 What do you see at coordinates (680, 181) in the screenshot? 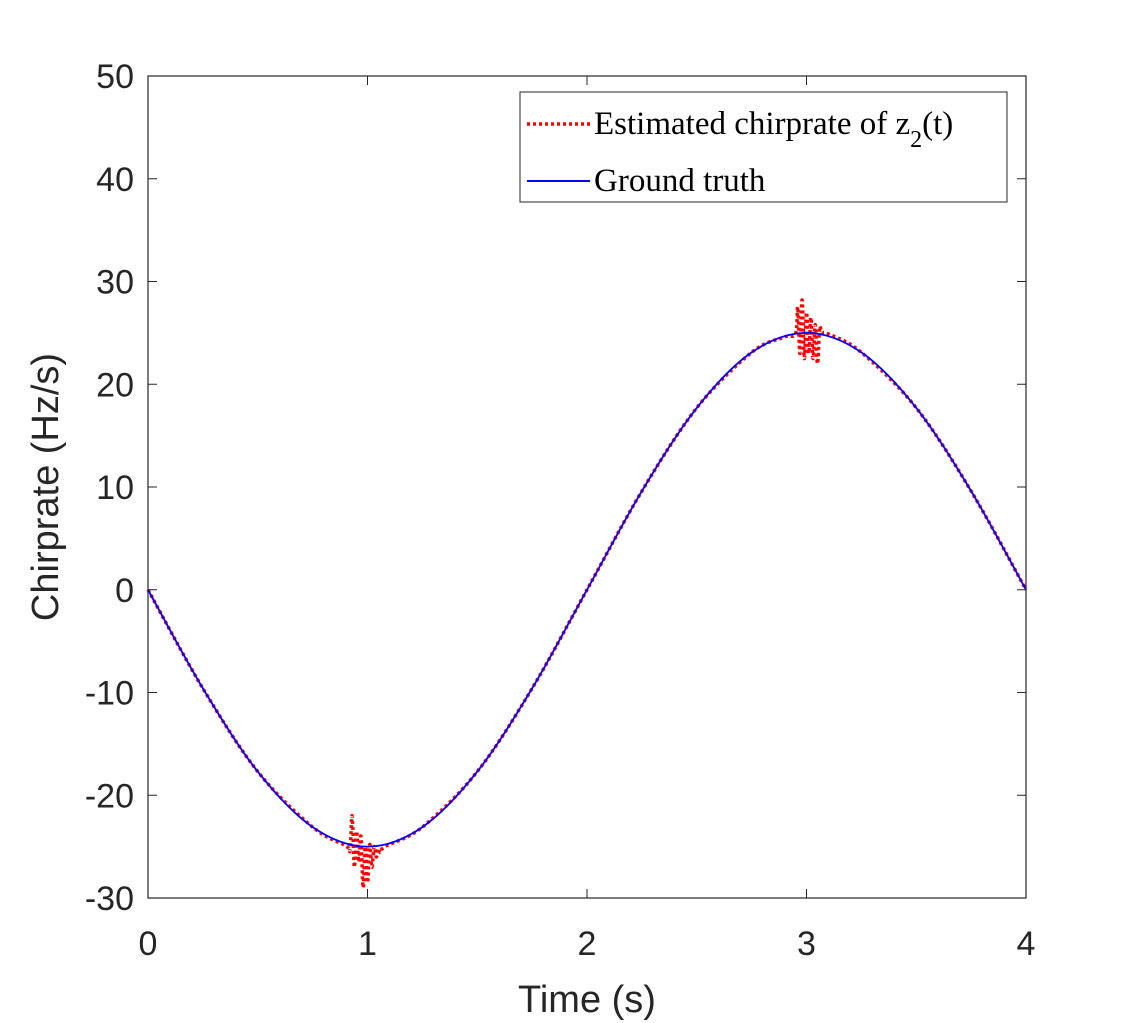
I see `legend-ground-truth-label: Ground truth` at bounding box center [680, 181].